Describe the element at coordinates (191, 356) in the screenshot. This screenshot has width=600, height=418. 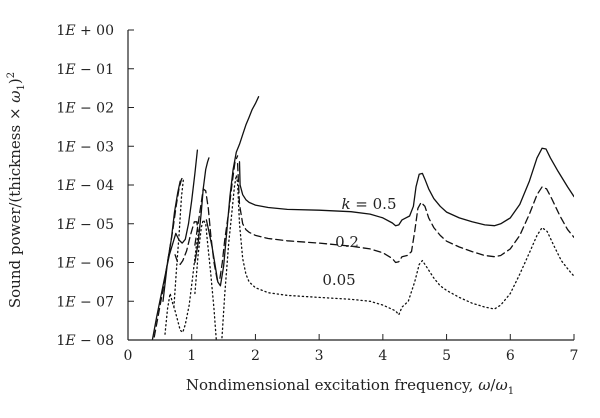
I see `x-tick-label: 1` at that location.